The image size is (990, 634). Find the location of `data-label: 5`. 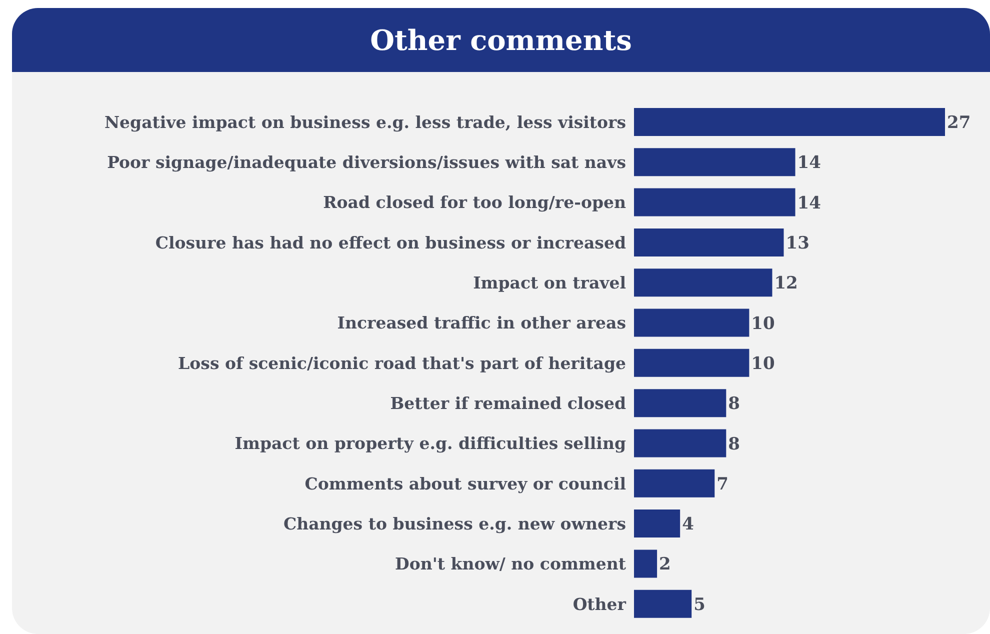

data-label: 5 is located at coordinates (700, 604).